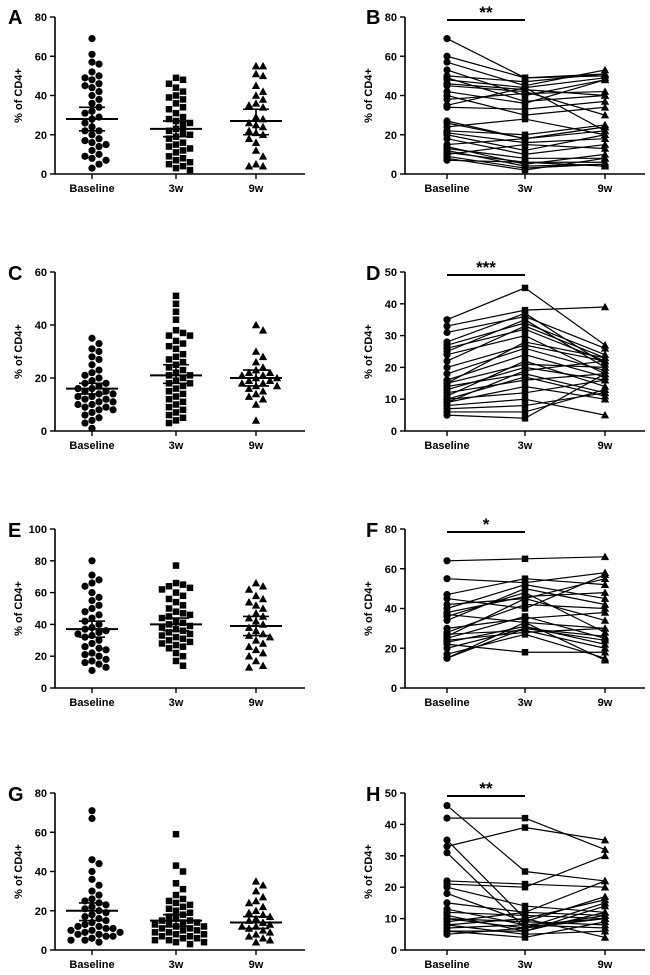 This screenshot has height=975, width=650. I want to click on y-tick-label-f: 20, so click(391, 649).